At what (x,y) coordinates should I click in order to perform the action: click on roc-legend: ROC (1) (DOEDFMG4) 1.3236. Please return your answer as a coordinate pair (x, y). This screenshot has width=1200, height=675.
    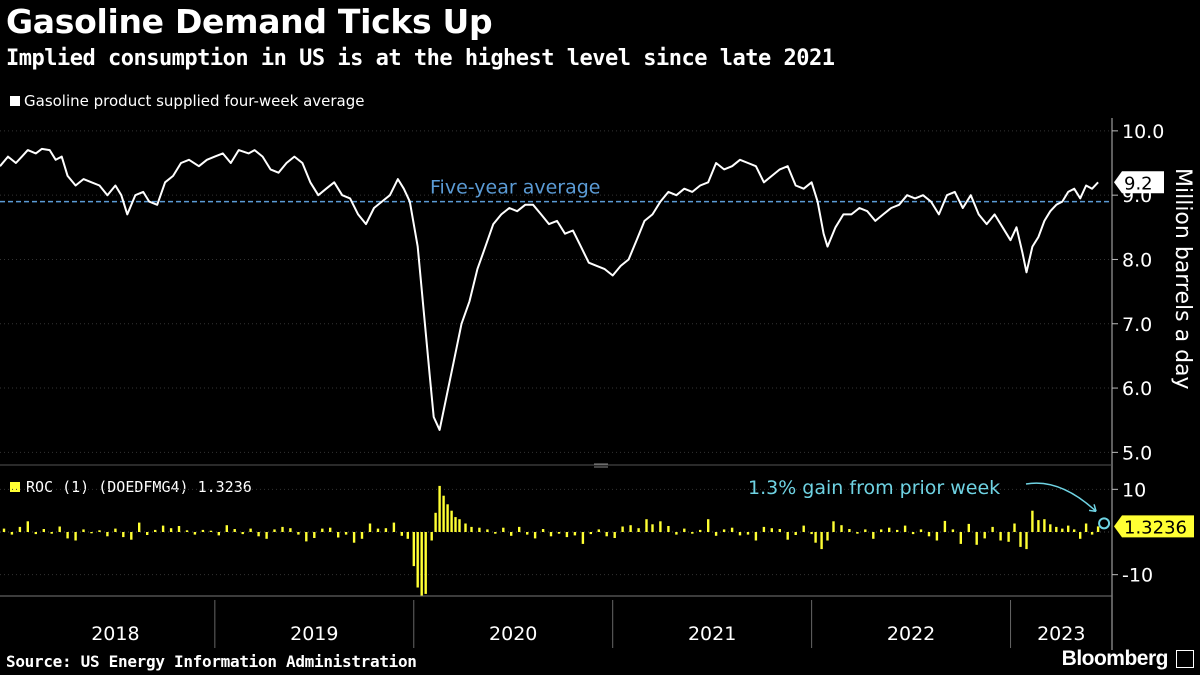
    Looking at the image, I should click on (131, 487).